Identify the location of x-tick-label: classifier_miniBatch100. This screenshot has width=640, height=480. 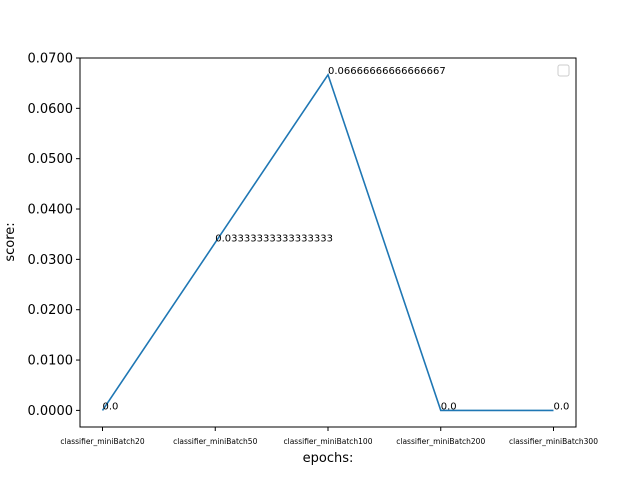
(328, 441).